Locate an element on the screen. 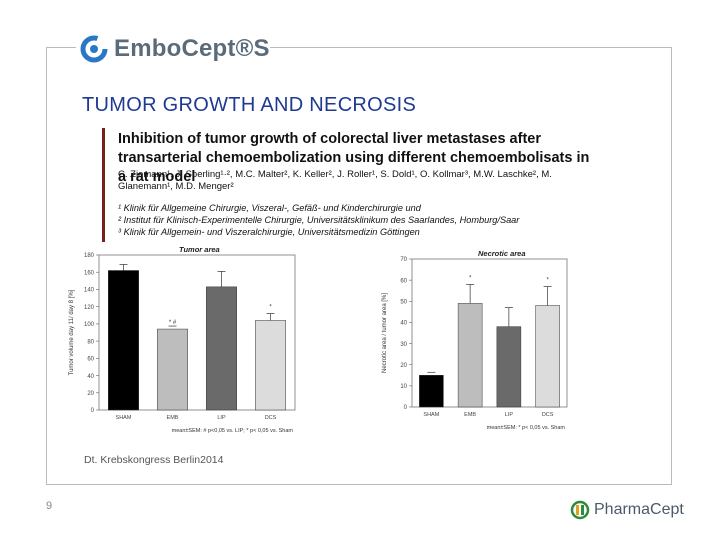 This screenshot has height=540, width=720. y-tick-label: 30 is located at coordinates (403, 345).